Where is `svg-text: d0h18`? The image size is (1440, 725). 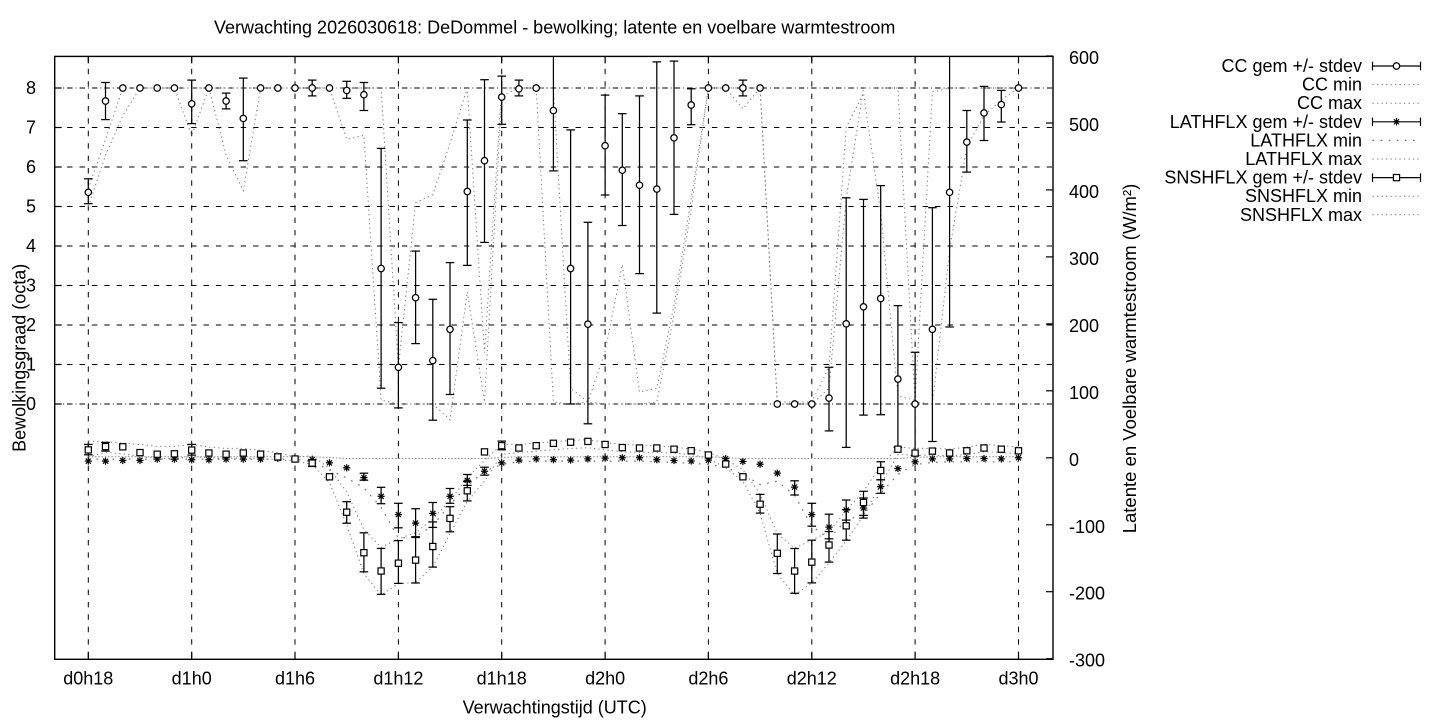 svg-text: d0h18 is located at coordinates (88, 679).